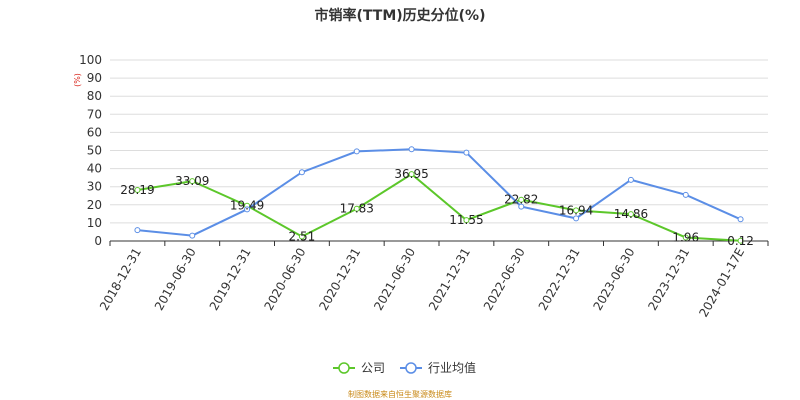  I want to click on data-label: 36.95, so click(411, 174).